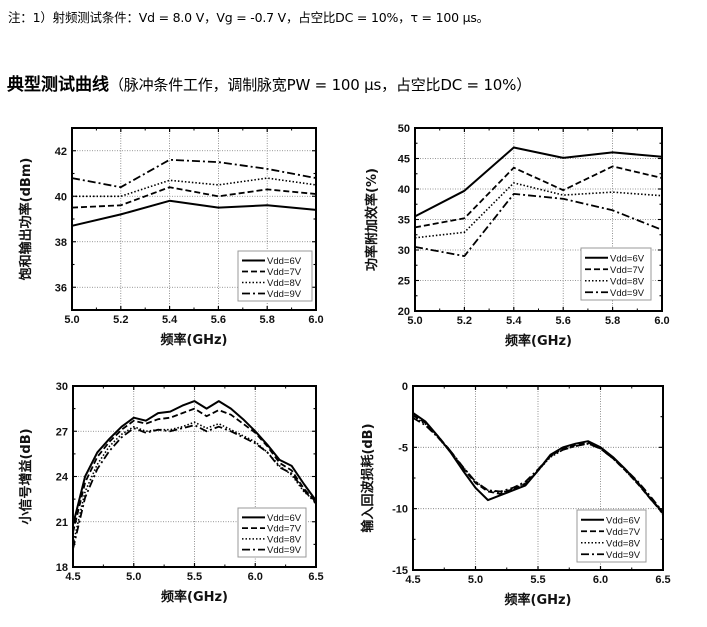 The height and width of the screenshot is (627, 707). What do you see at coordinates (62, 523) in the screenshot?
I see `y-tick-label: 21` at bounding box center [62, 523].